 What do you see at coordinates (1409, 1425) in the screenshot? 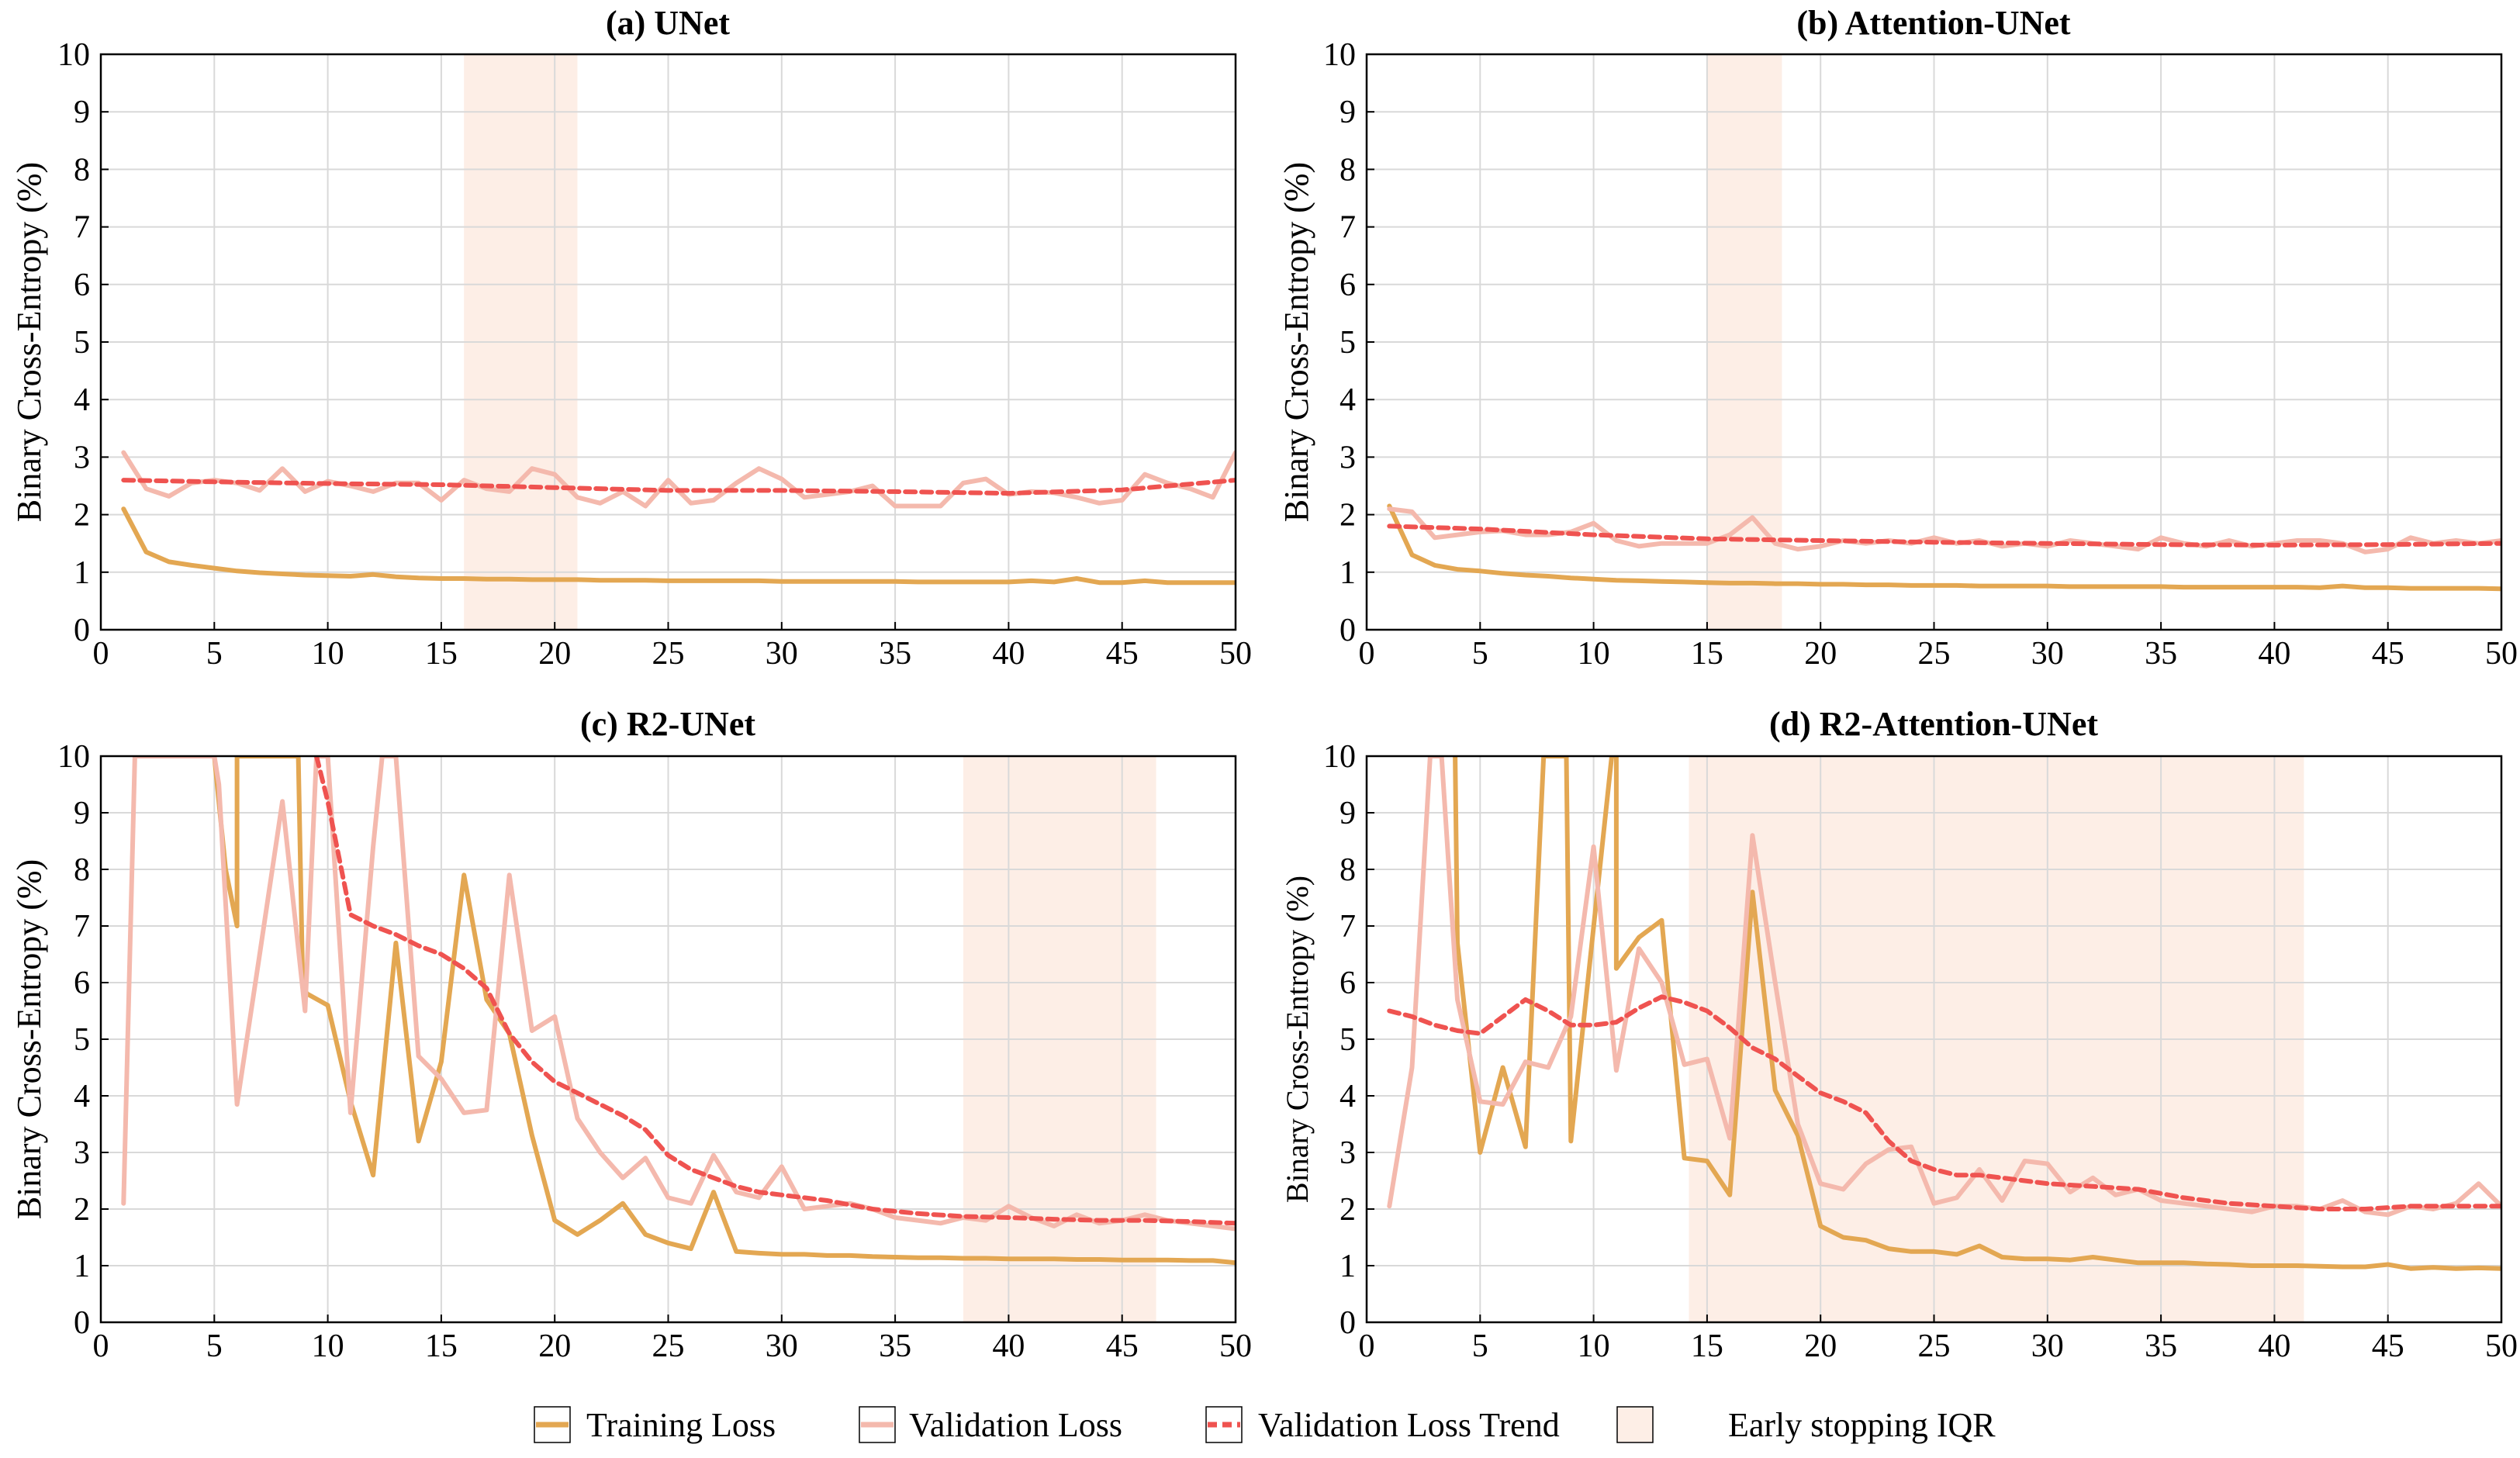
I see `legend-label-trend: Validation Loss Trend` at bounding box center [1409, 1425].